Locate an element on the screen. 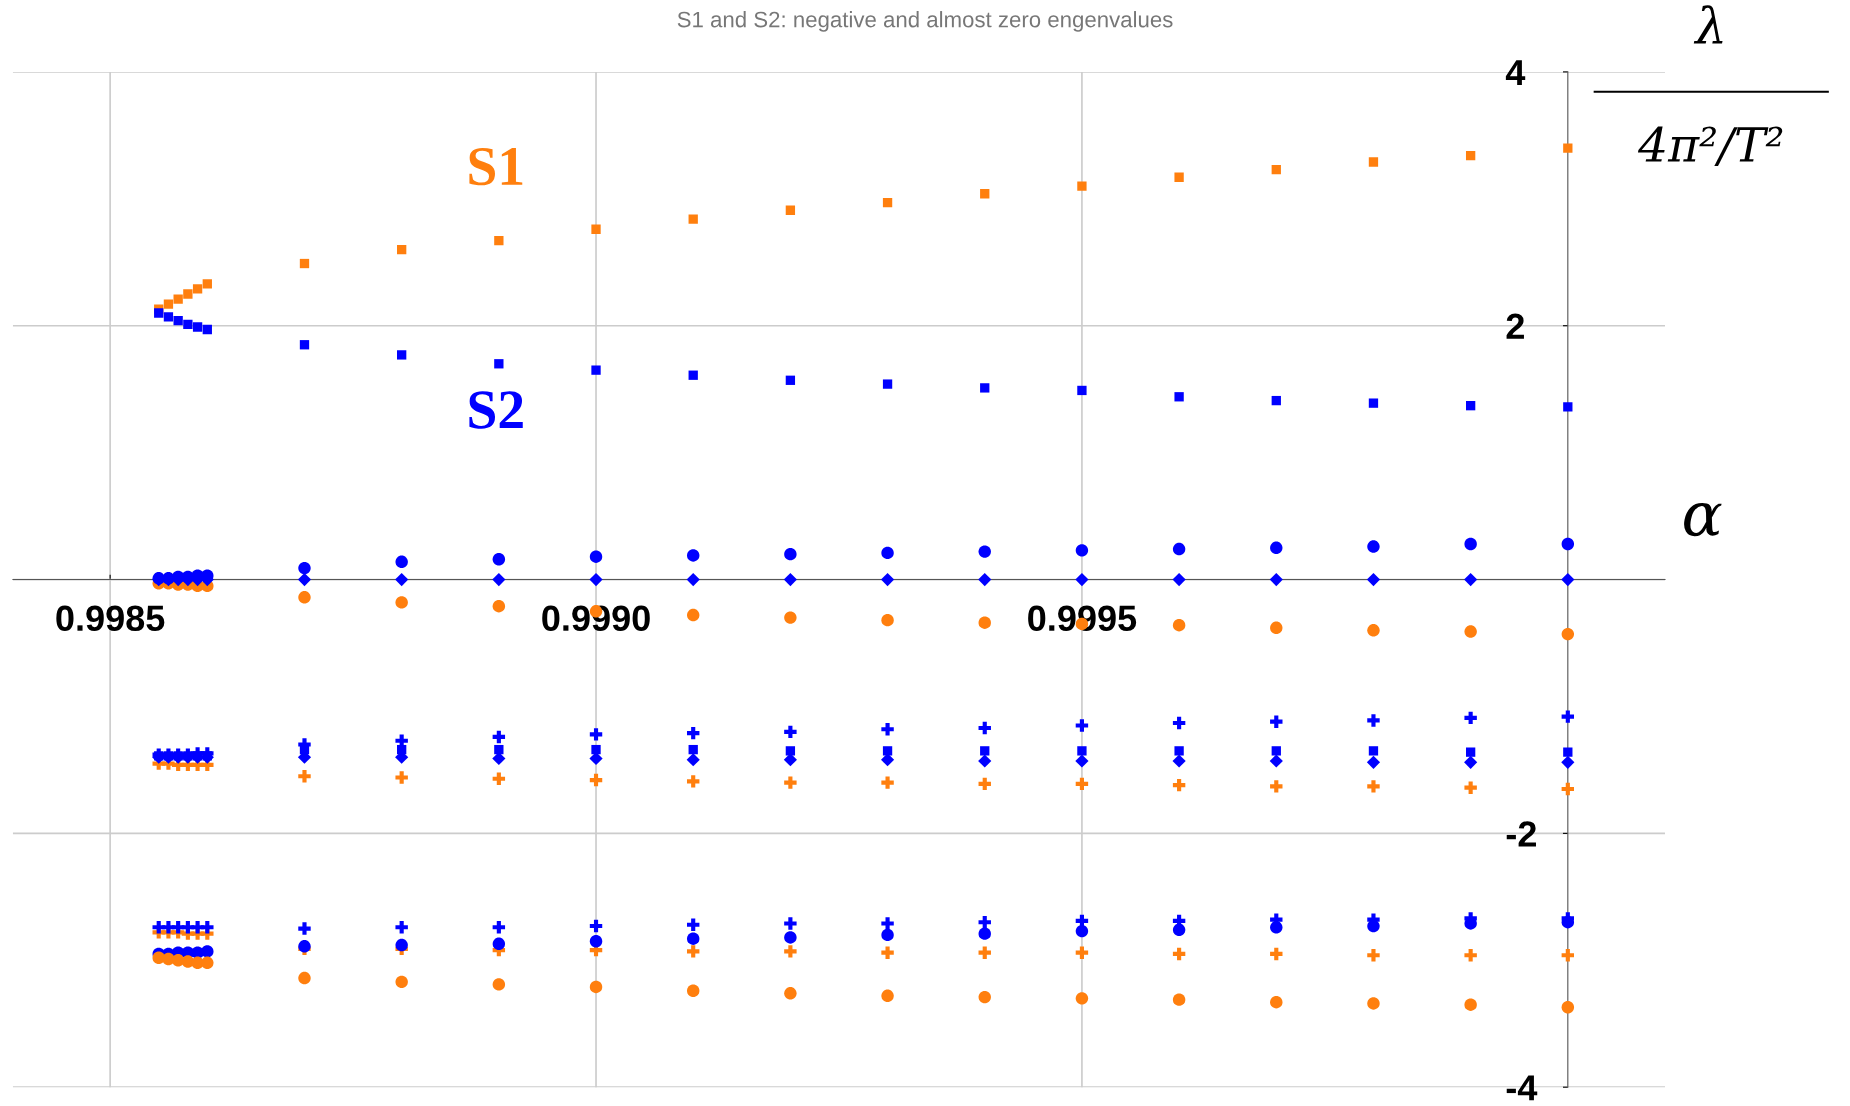  x-tick-label: 0.9985 is located at coordinates (110, 618).